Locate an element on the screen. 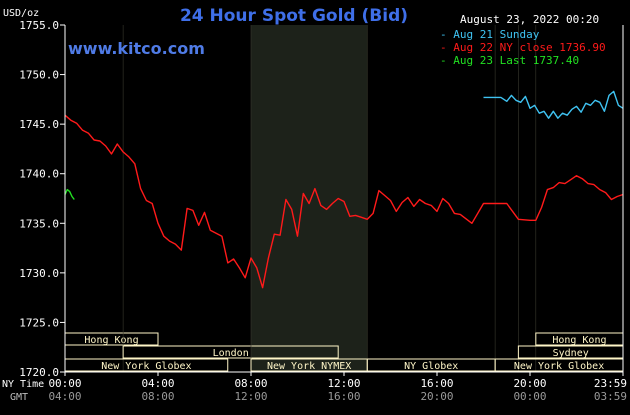  session-label: NY Globex is located at coordinates (431, 366).